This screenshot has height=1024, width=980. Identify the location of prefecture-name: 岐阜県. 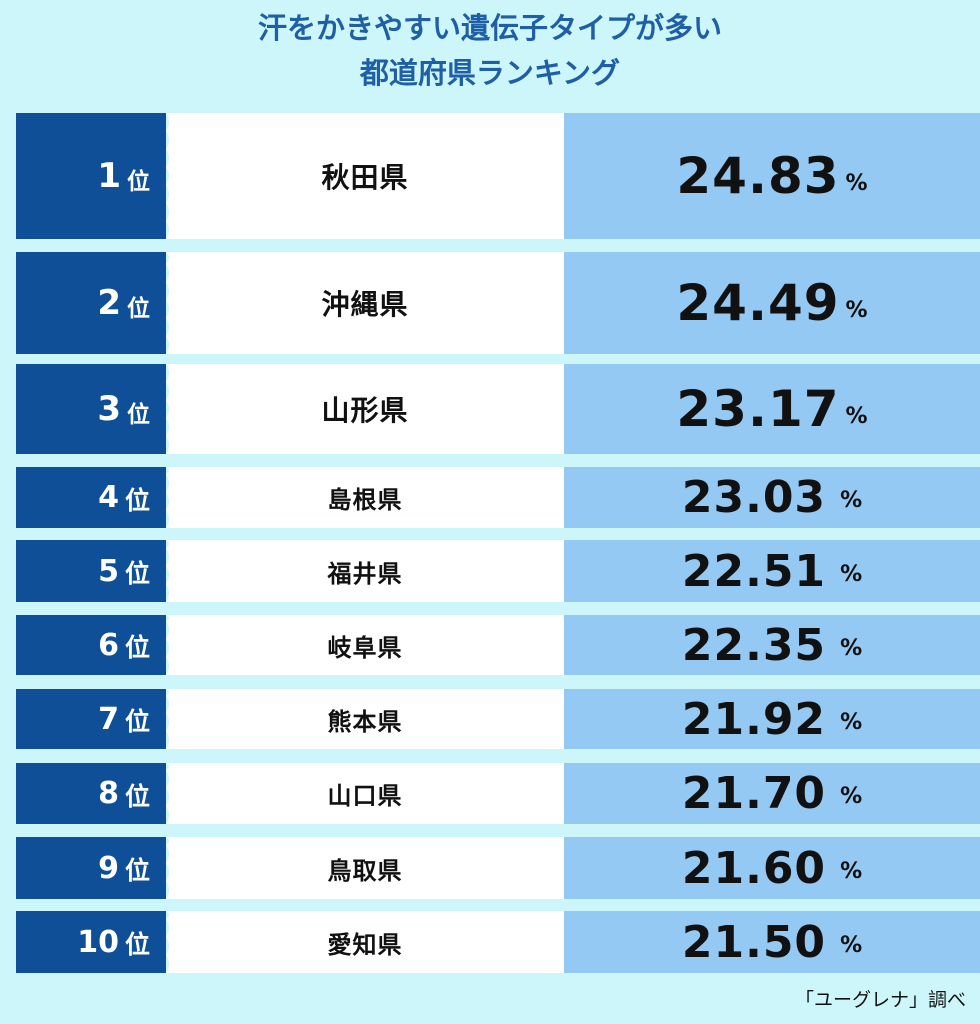
(365, 647).